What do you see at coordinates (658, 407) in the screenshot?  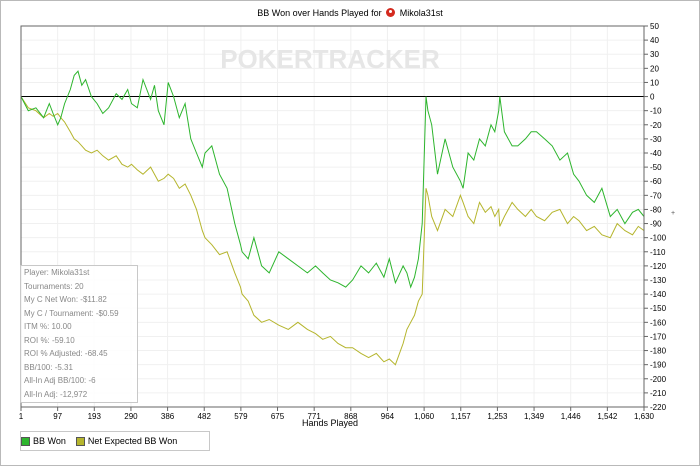 I see `y-tick-label: -220` at bounding box center [658, 407].